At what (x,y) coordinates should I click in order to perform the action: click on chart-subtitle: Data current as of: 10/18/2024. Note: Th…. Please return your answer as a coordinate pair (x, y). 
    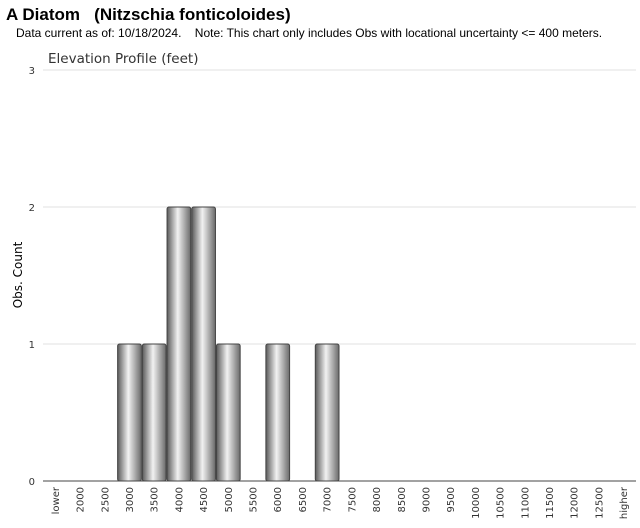
    Looking at the image, I should click on (309, 33).